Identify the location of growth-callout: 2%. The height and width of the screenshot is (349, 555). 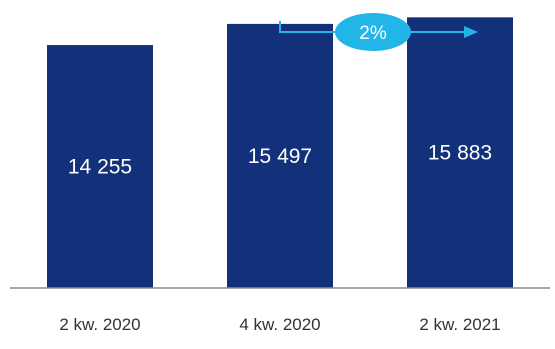
(378, 32).